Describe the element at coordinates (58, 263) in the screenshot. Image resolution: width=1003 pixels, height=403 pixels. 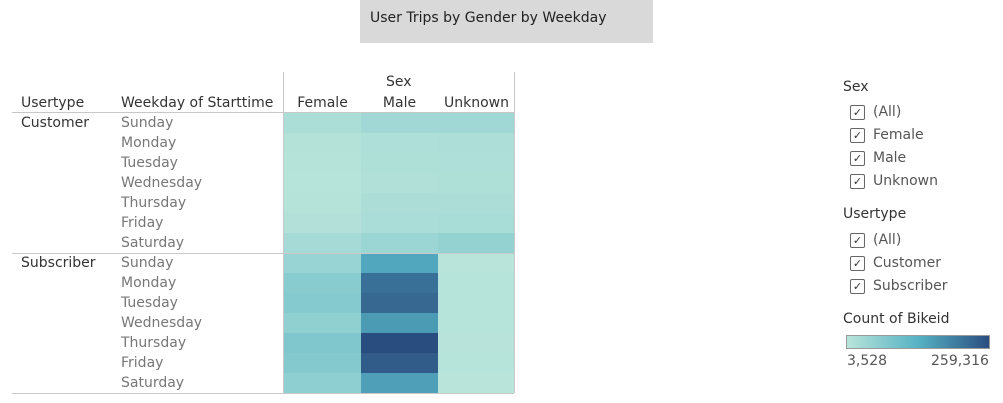
I see `usertype-label: Subscriber` at that location.